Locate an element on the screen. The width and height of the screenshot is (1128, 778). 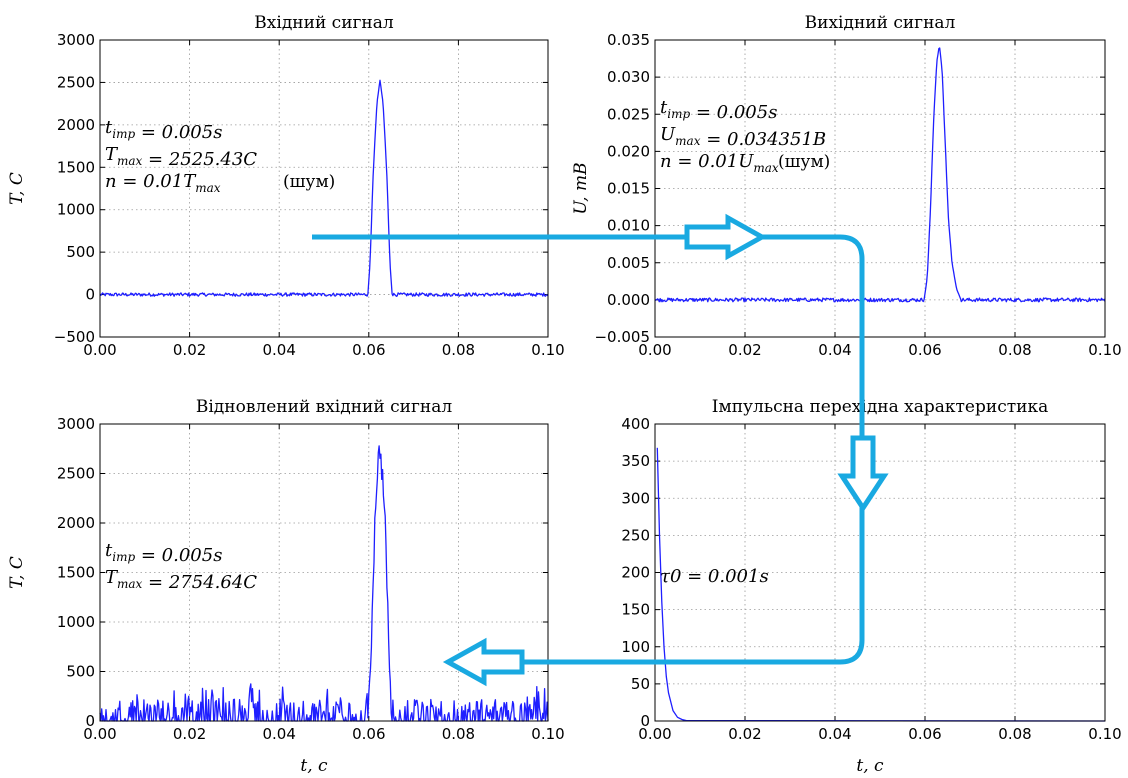
y-tick-label: 0.030 is located at coordinates (628, 77).